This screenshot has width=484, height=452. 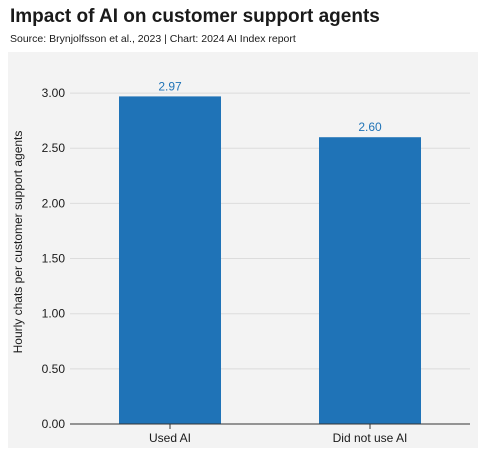 I want to click on y-tick-label: 1.00, so click(x=54, y=314).